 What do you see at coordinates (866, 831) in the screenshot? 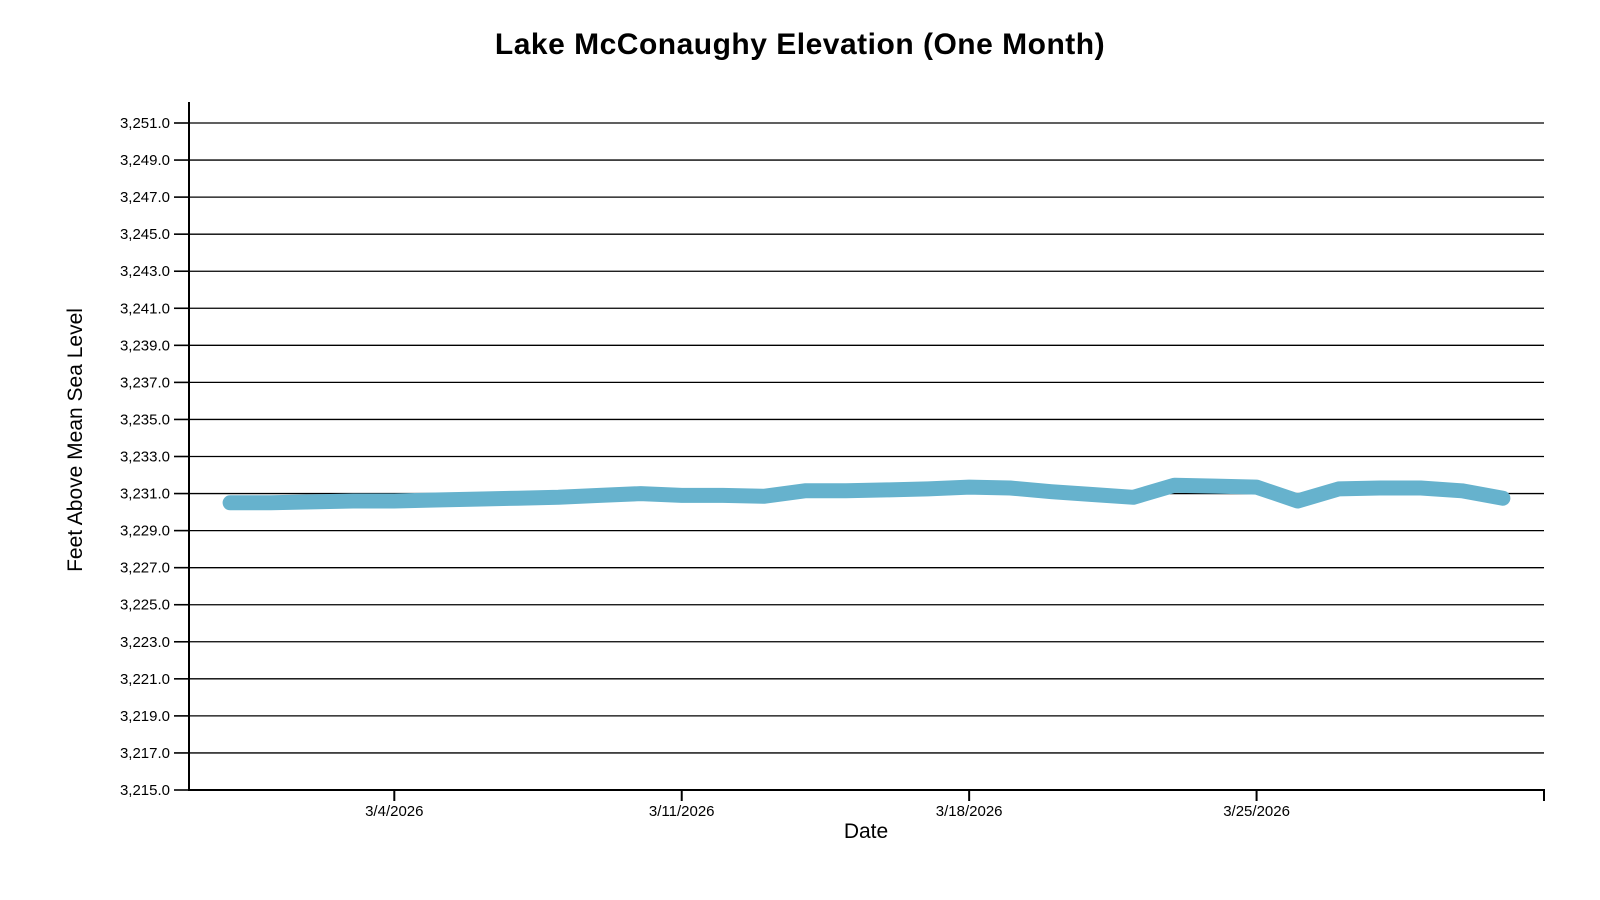
I see `x-axis-title: Date` at bounding box center [866, 831].